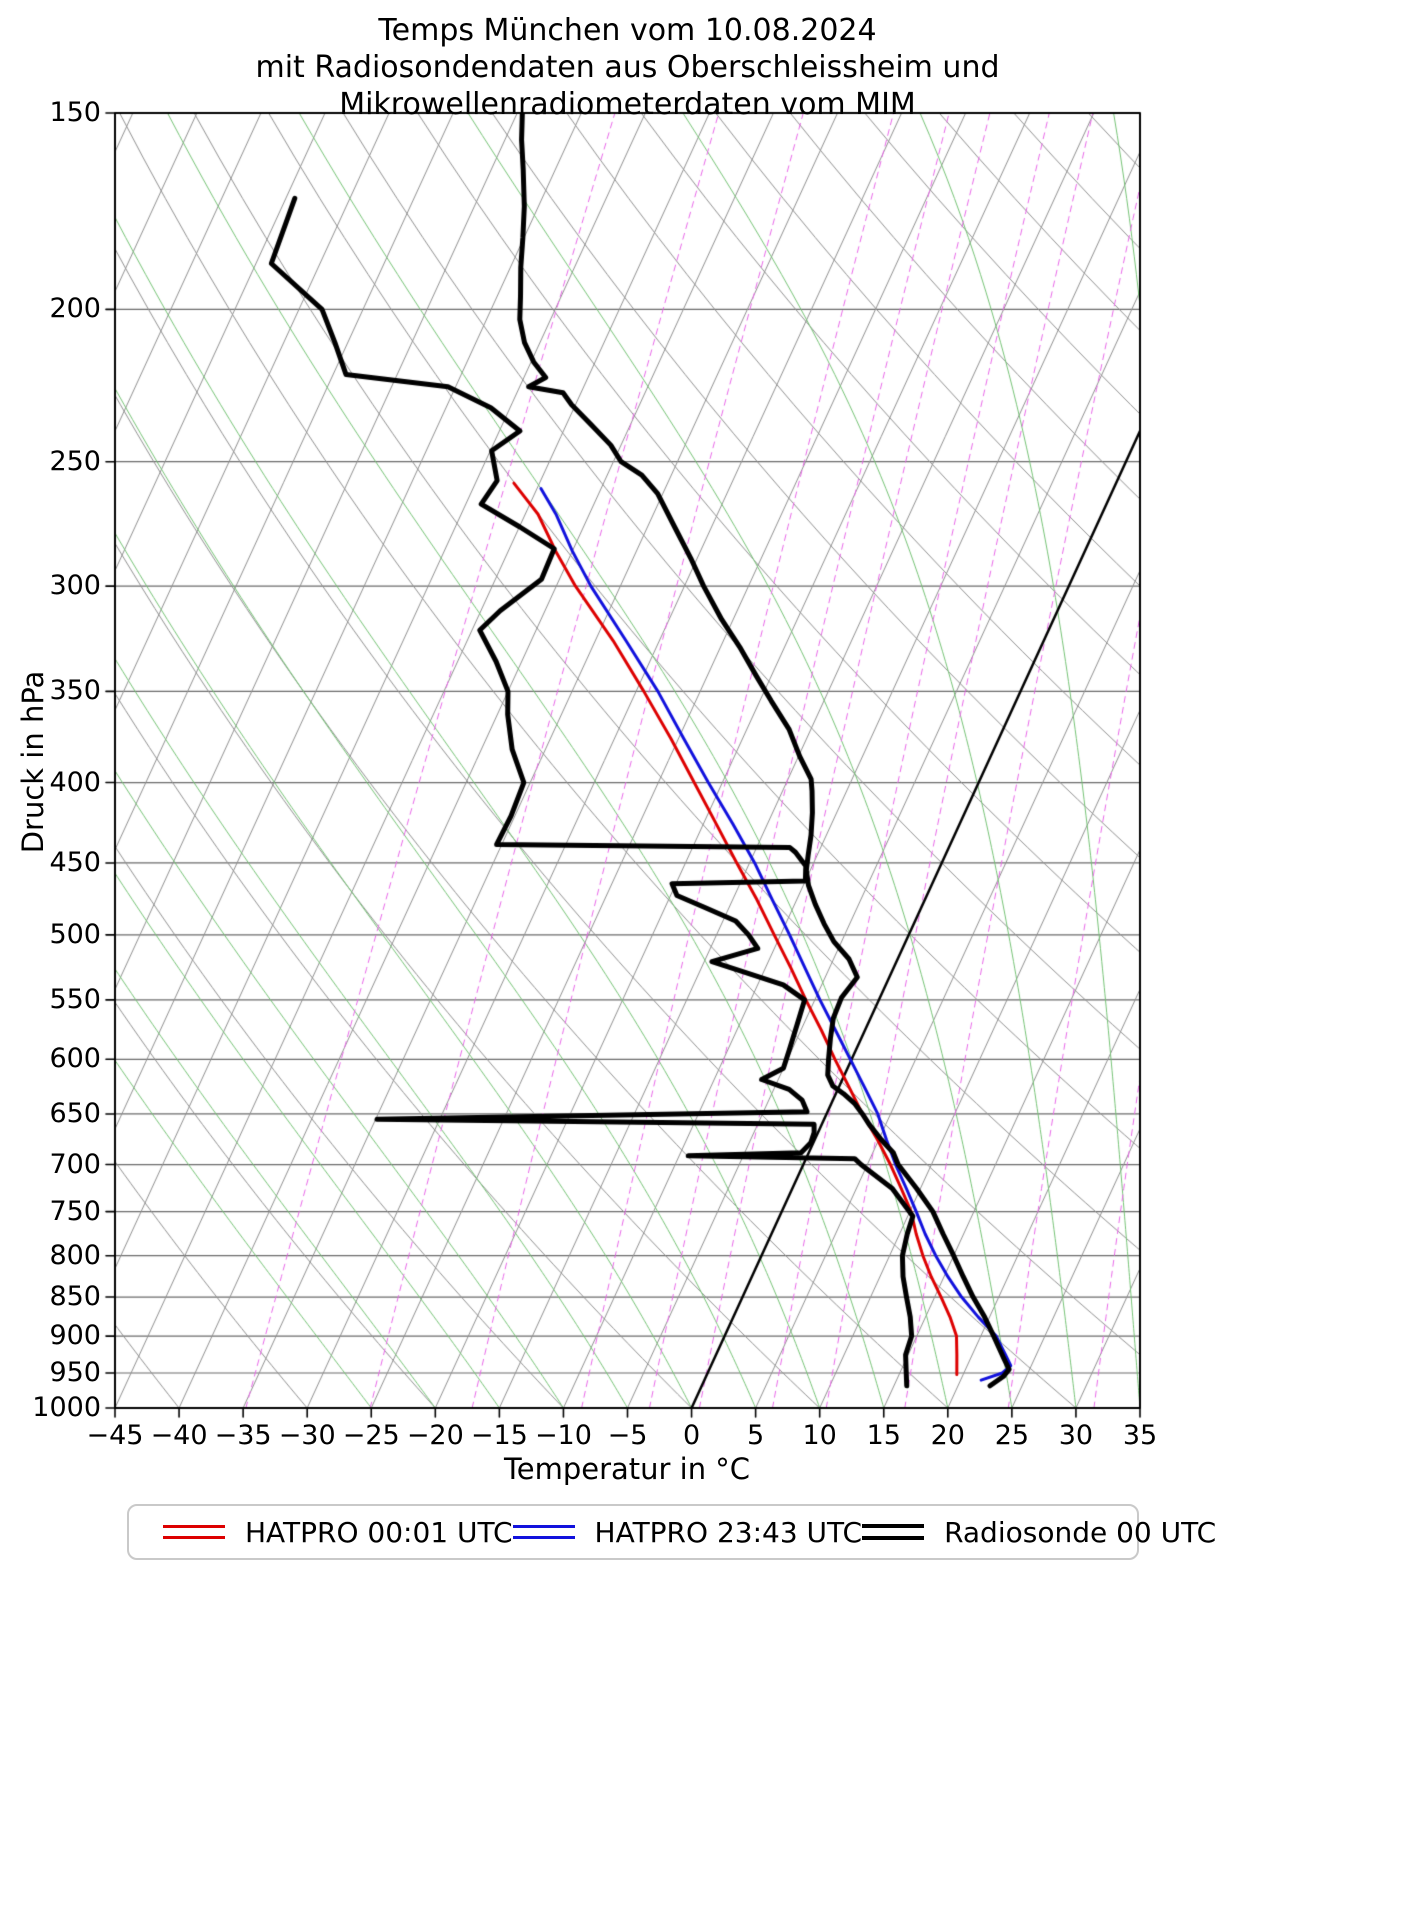  Describe the element at coordinates (893, 1532) in the screenshot. I see `legend-line-sample-black` at that location.